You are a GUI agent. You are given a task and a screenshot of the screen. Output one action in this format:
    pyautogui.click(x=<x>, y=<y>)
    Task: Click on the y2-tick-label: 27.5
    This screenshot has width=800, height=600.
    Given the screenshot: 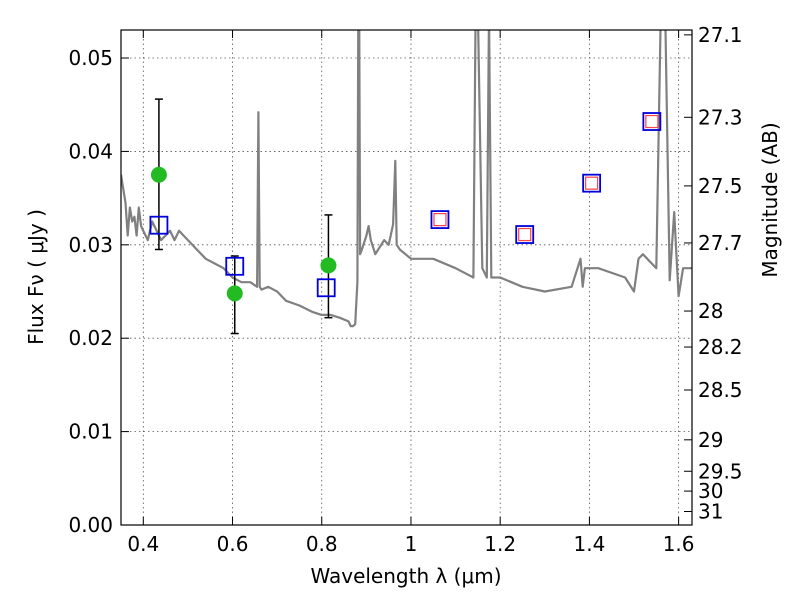 What is the action you would take?
    pyautogui.click(x=720, y=186)
    